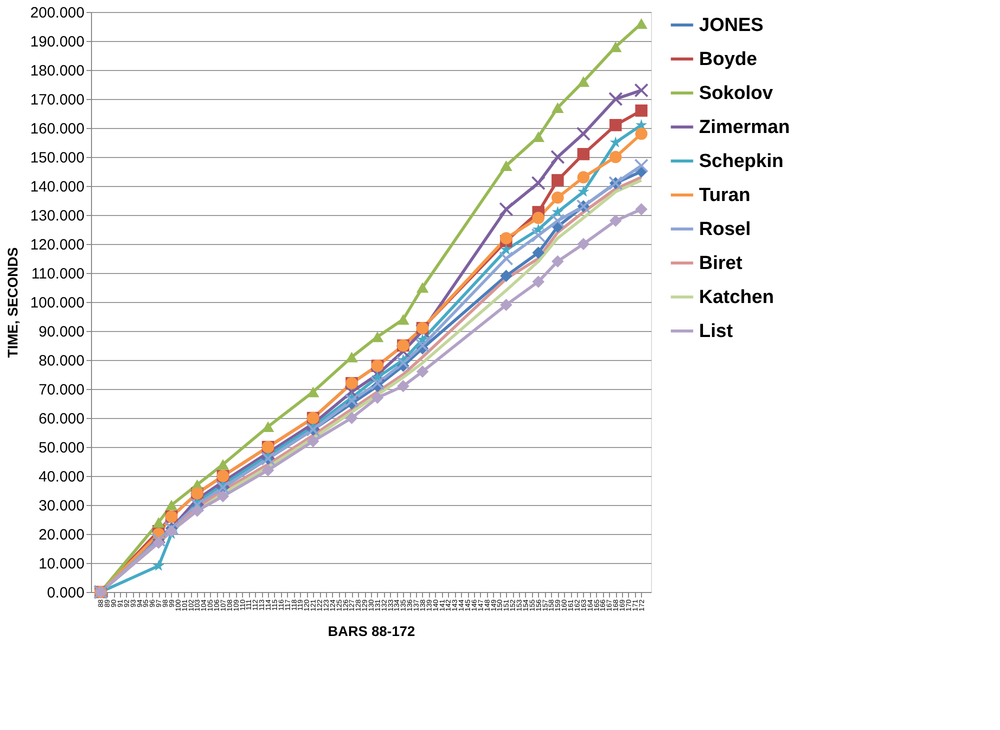 This screenshot has width=1000, height=730. What do you see at coordinates (57, 303) in the screenshot?
I see `y-tick-label: 100.000` at bounding box center [57, 303].